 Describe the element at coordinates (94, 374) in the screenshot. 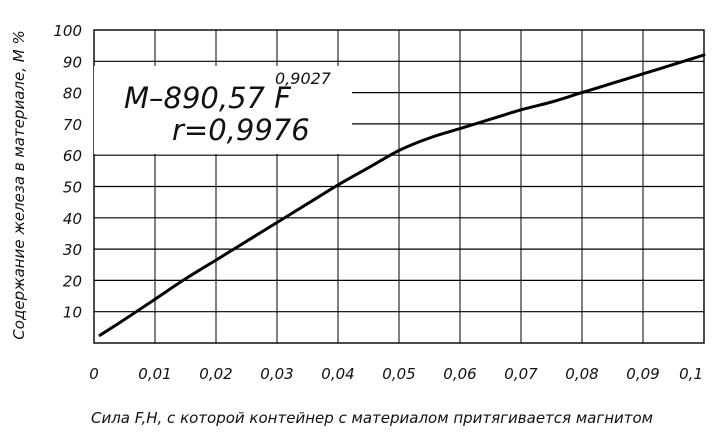

I see `x-tick-label: 0` at that location.